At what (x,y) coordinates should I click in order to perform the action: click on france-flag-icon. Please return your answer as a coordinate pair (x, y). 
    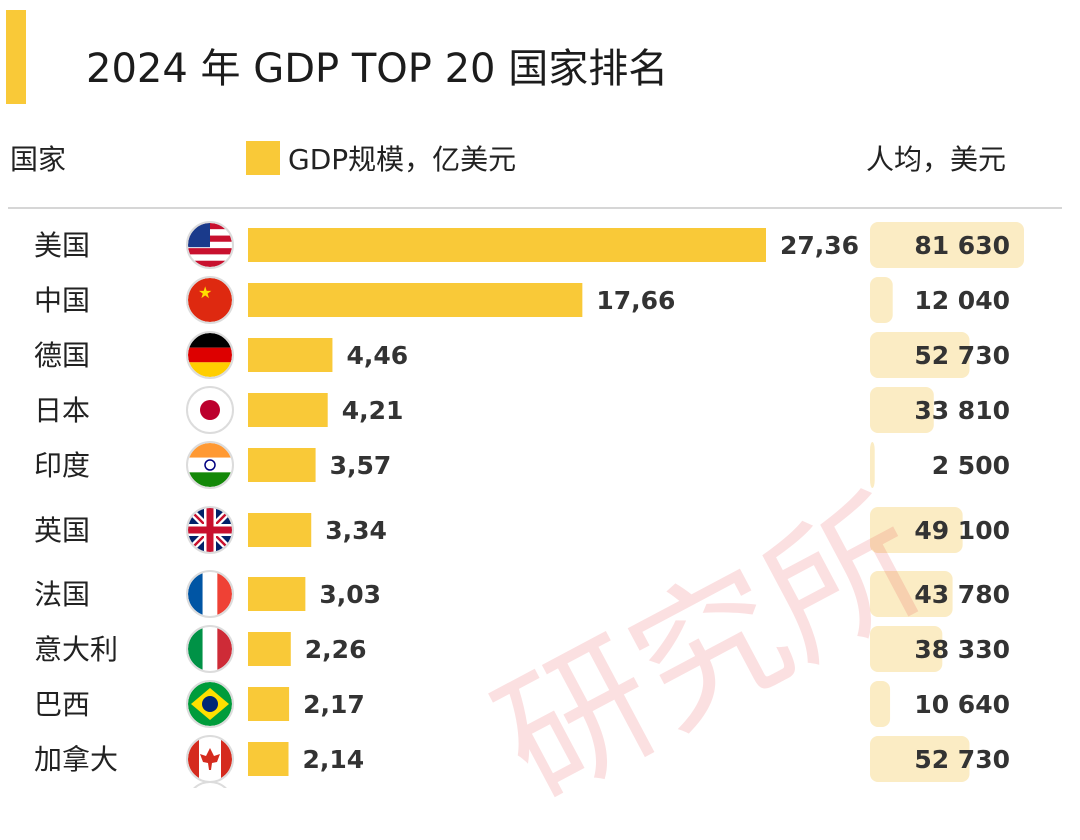
    Looking at the image, I should click on (210, 594).